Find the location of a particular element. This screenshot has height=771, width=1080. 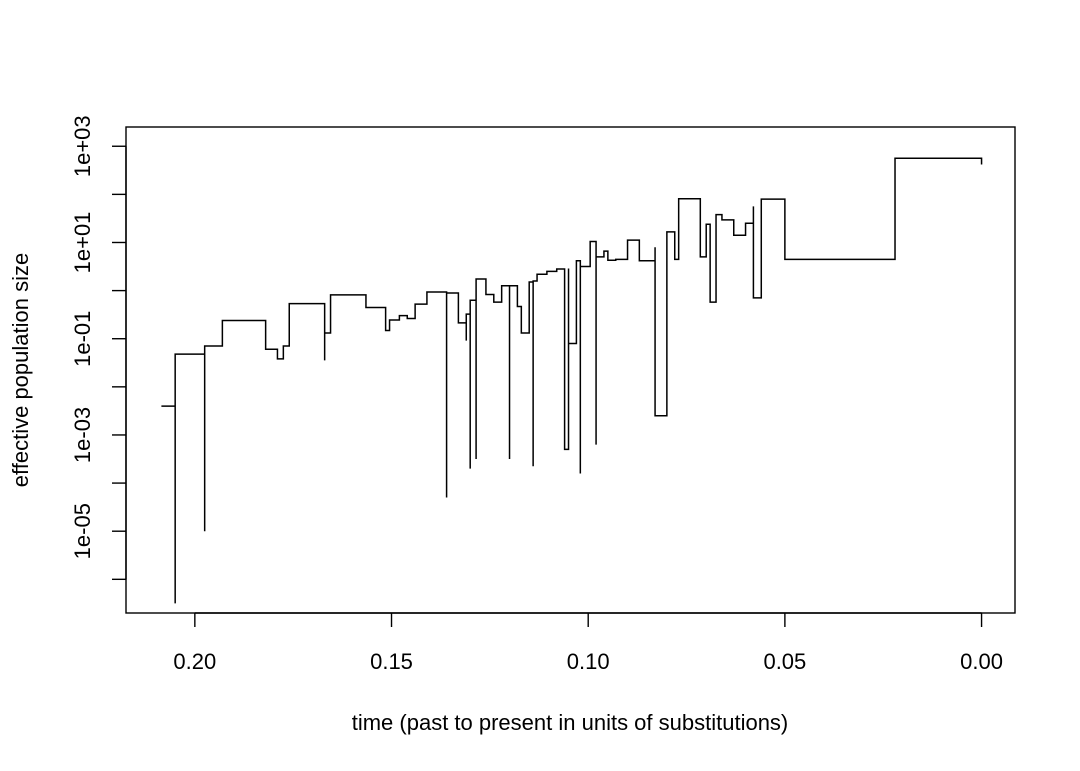

y-tick-label: 1e-05 is located at coordinates (82, 531).